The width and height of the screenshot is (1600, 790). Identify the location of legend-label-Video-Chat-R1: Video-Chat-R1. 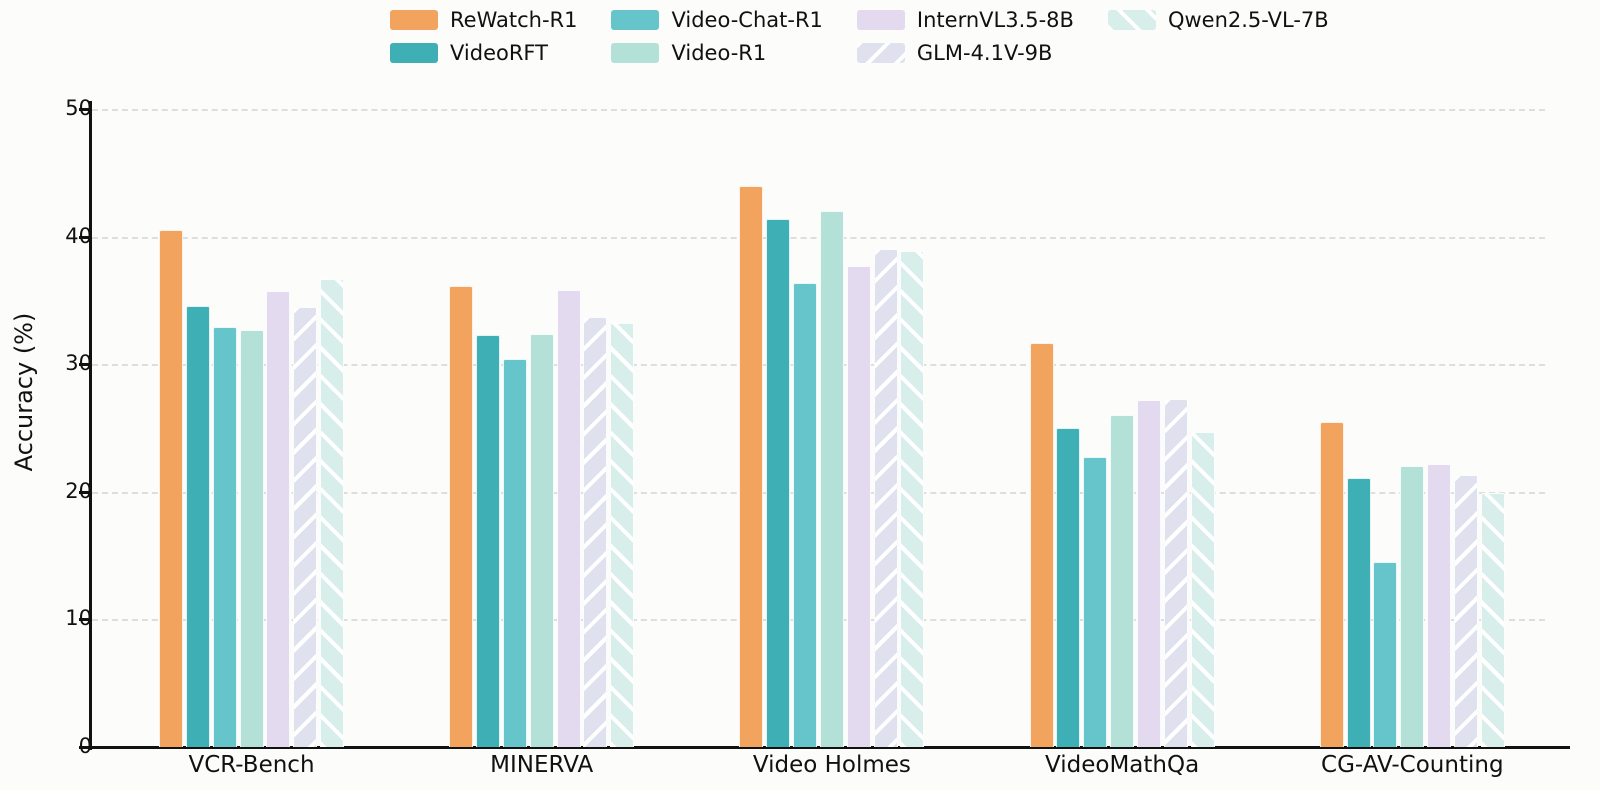
(747, 20).